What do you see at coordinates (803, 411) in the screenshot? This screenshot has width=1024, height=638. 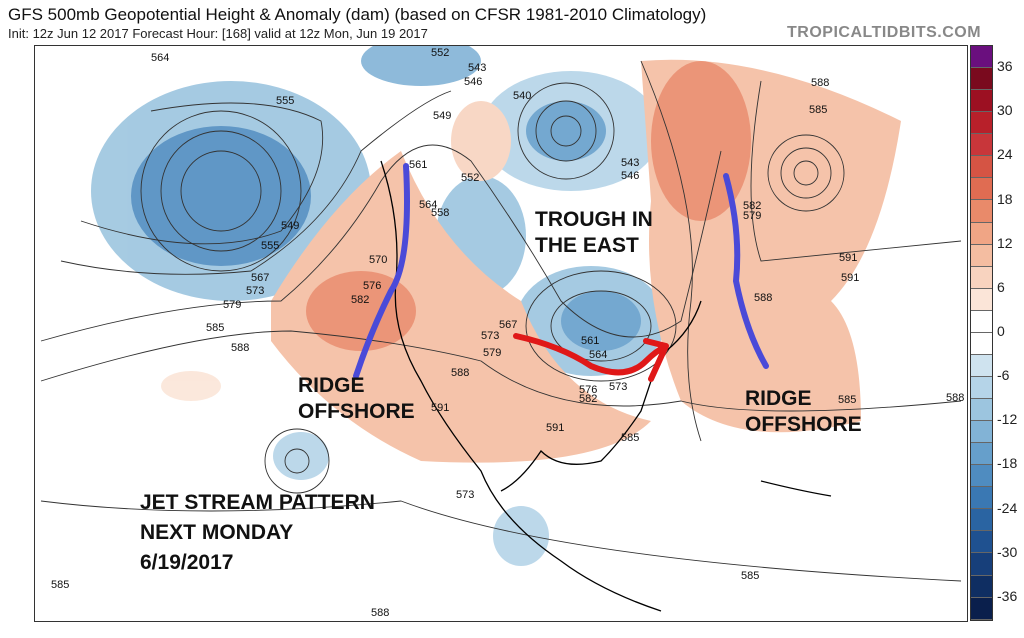 I see `annotation-ridge-east: RIDGE OFFSHORE` at bounding box center [803, 411].